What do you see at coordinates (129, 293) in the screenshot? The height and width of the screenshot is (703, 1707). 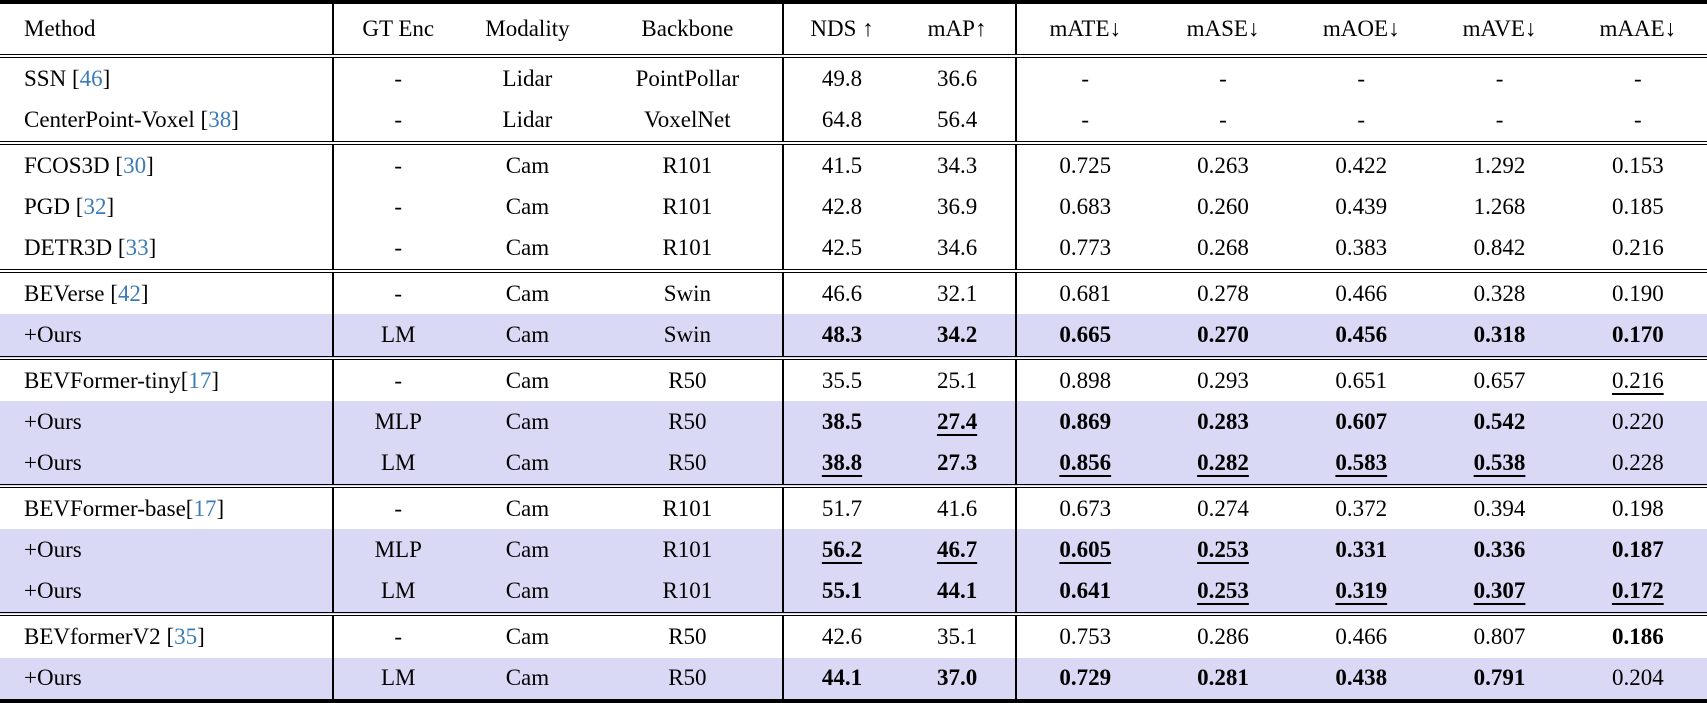 I see `citation-link: 42` at bounding box center [129, 293].